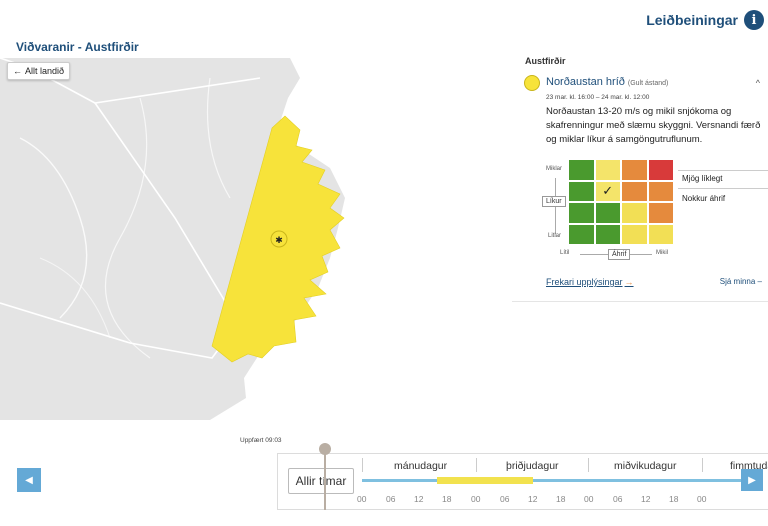  I want to click on matrix-cell-selected: ✓, so click(607, 191).